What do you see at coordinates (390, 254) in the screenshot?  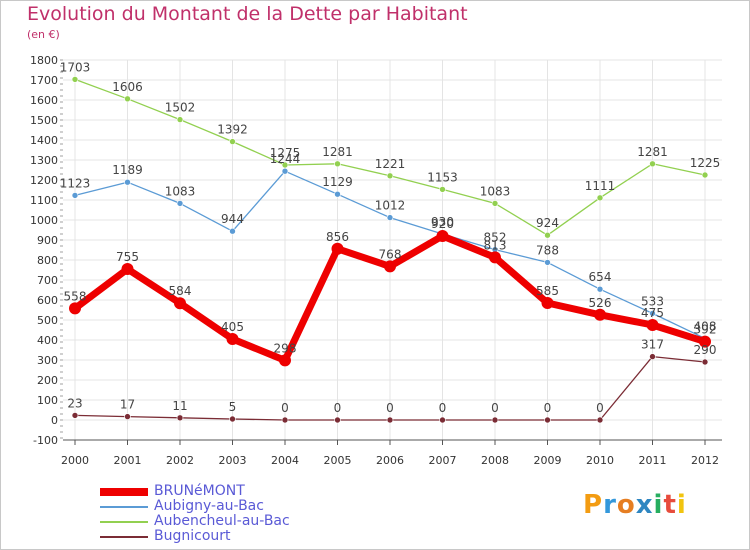 I see `data-label: 768` at bounding box center [390, 254].